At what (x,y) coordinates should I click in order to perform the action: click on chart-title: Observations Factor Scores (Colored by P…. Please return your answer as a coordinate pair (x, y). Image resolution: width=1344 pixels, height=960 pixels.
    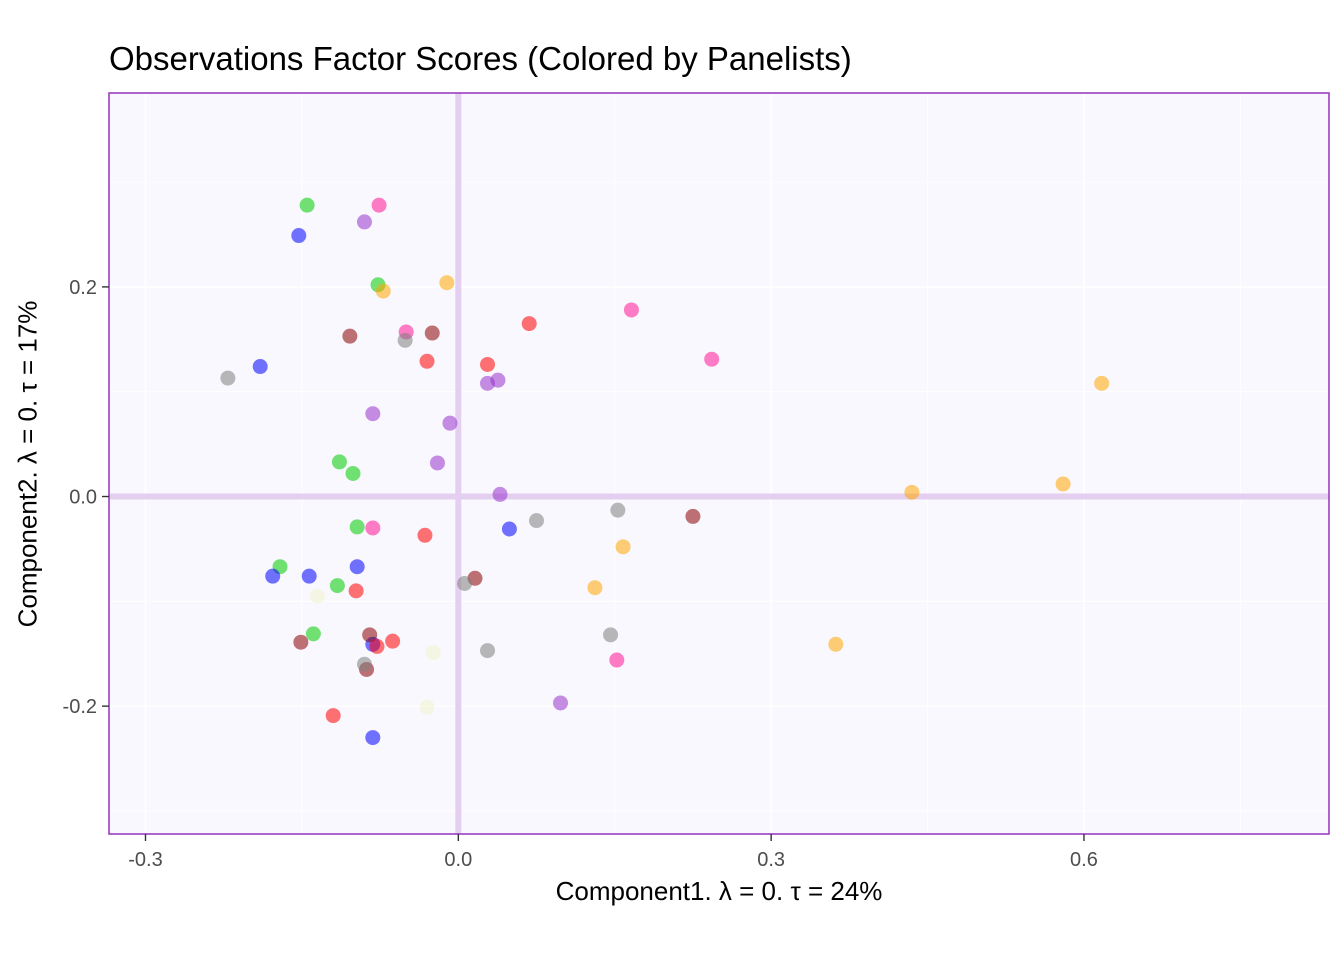
    Looking at the image, I should click on (480, 58).